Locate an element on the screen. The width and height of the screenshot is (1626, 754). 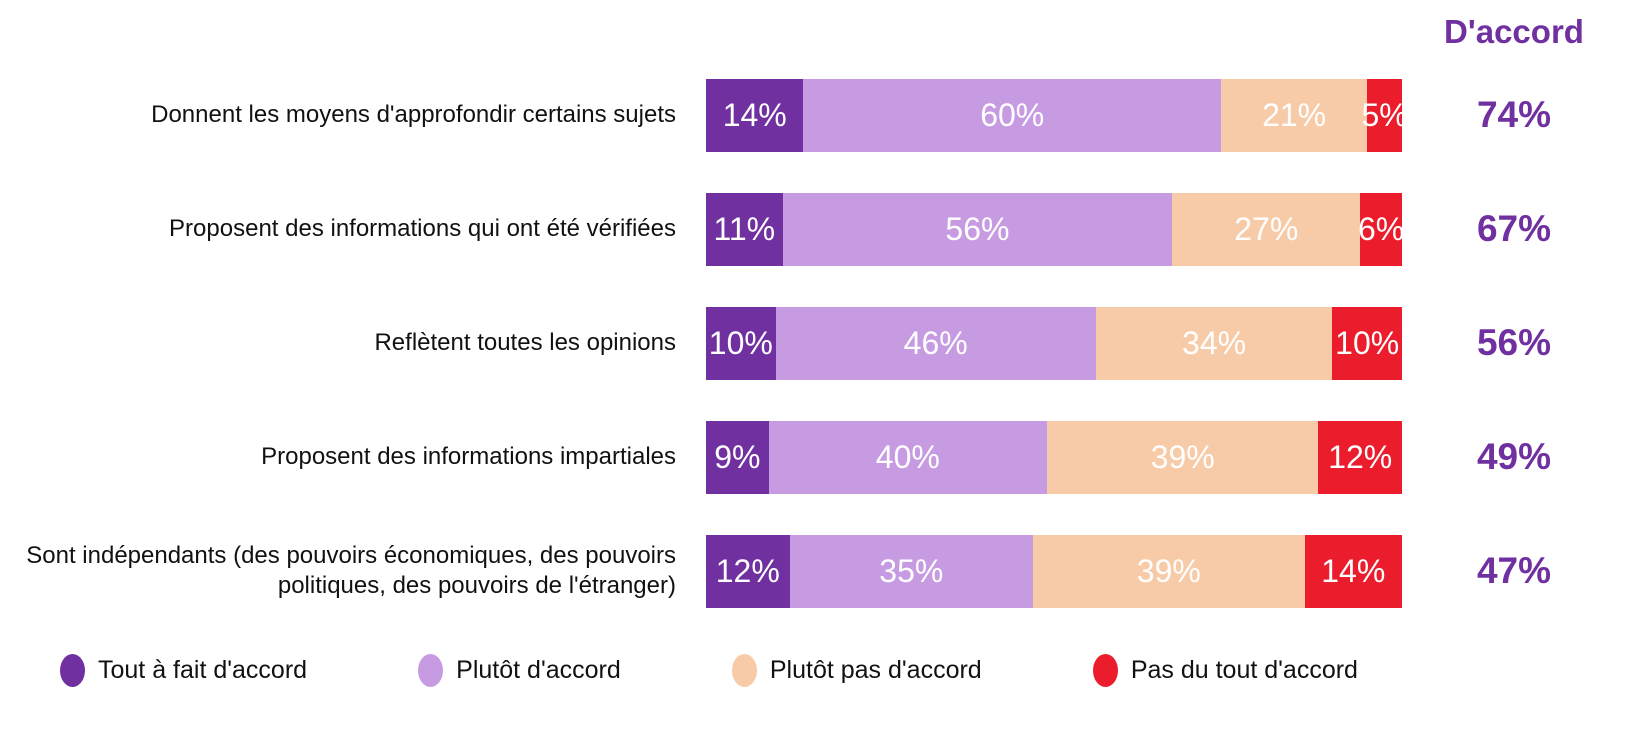
segment-value-label: 5% is located at coordinates (1384, 114).